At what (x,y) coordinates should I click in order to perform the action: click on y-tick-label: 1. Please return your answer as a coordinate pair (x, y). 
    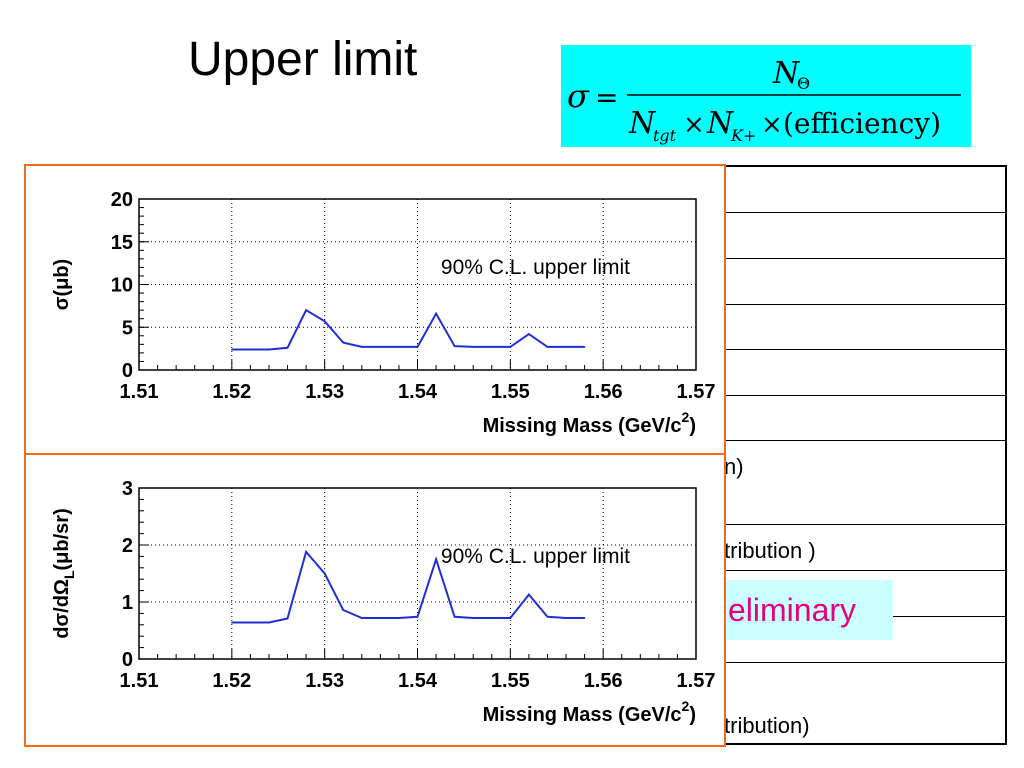
    Looking at the image, I should click on (127, 603).